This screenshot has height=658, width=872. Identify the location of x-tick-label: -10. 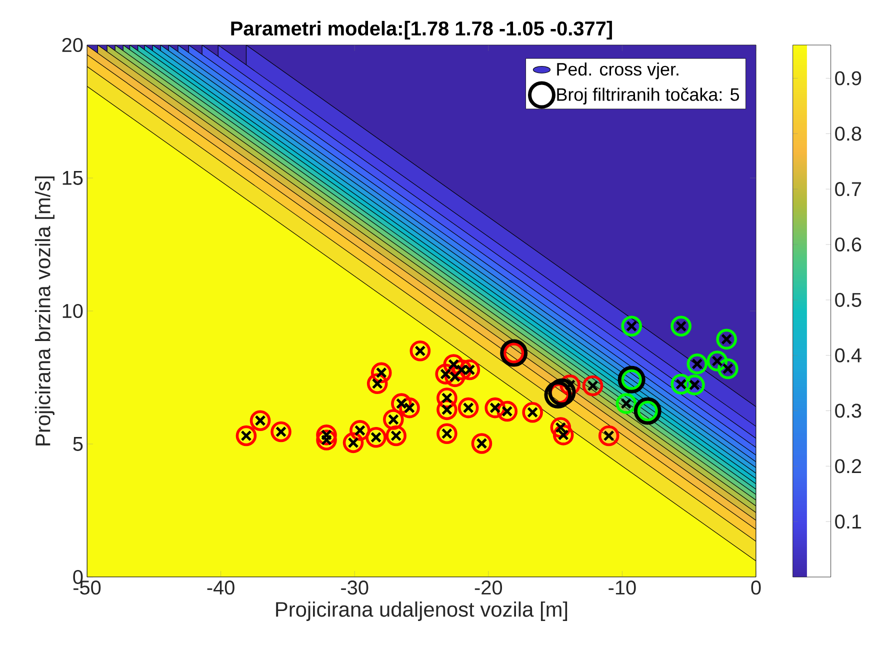
(622, 587).